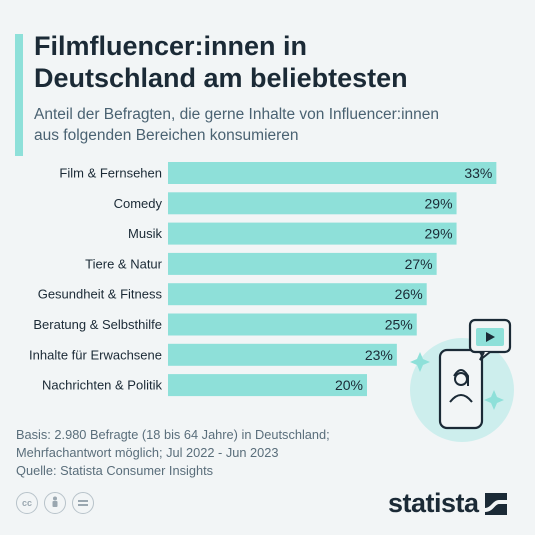 This screenshot has width=535, height=535. I want to click on influencer-phone-illustration, so click(462, 380).